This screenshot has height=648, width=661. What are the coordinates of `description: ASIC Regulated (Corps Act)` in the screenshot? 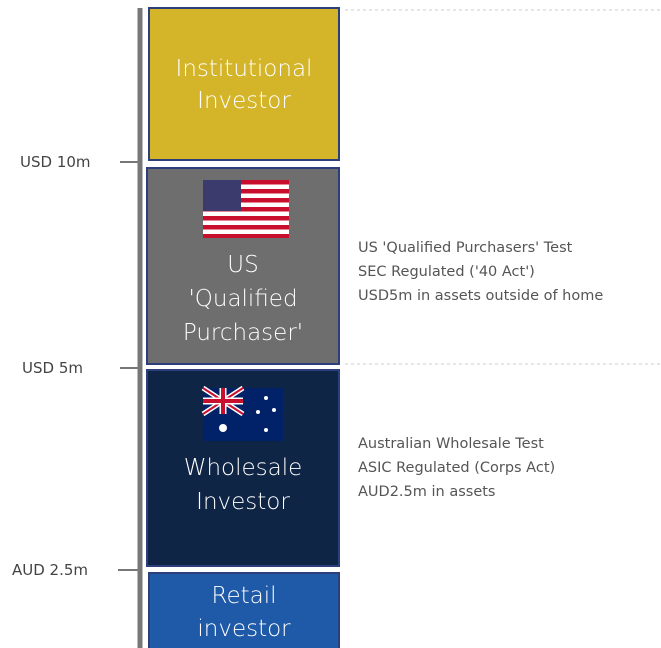 It's located at (456, 468).